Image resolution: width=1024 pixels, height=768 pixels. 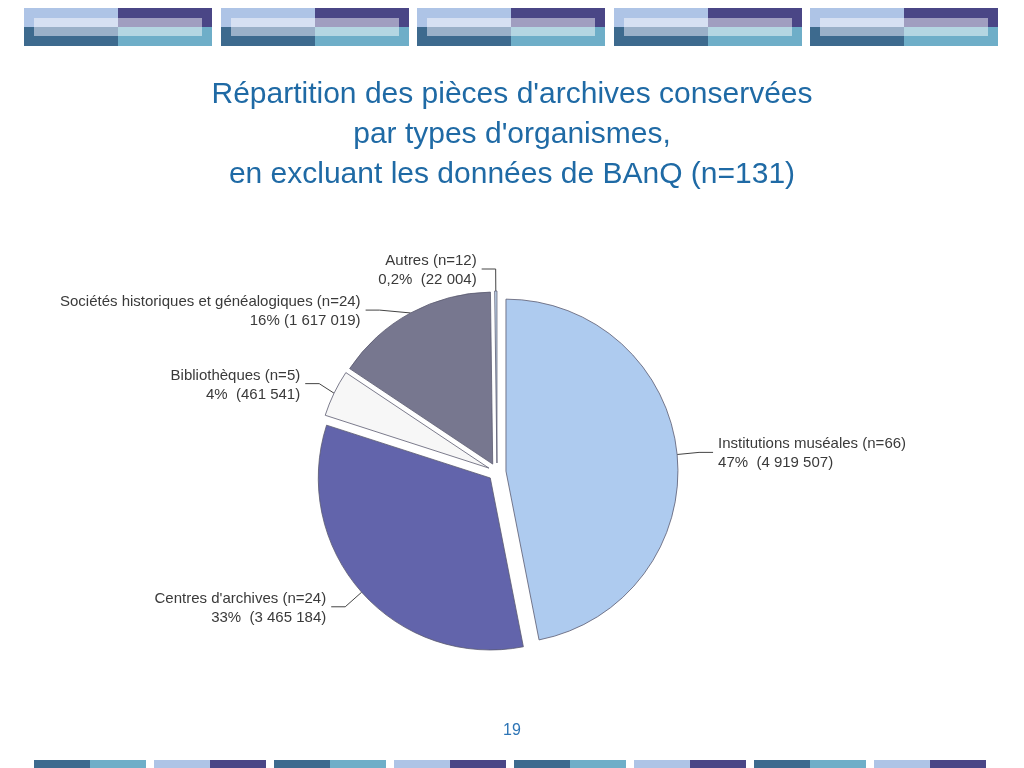 I want to click on chart-title: Répartition des pièces d'archives conservées par types d'organismes, en excluant les données de BAnQ (n=131), so click(x=512, y=133).